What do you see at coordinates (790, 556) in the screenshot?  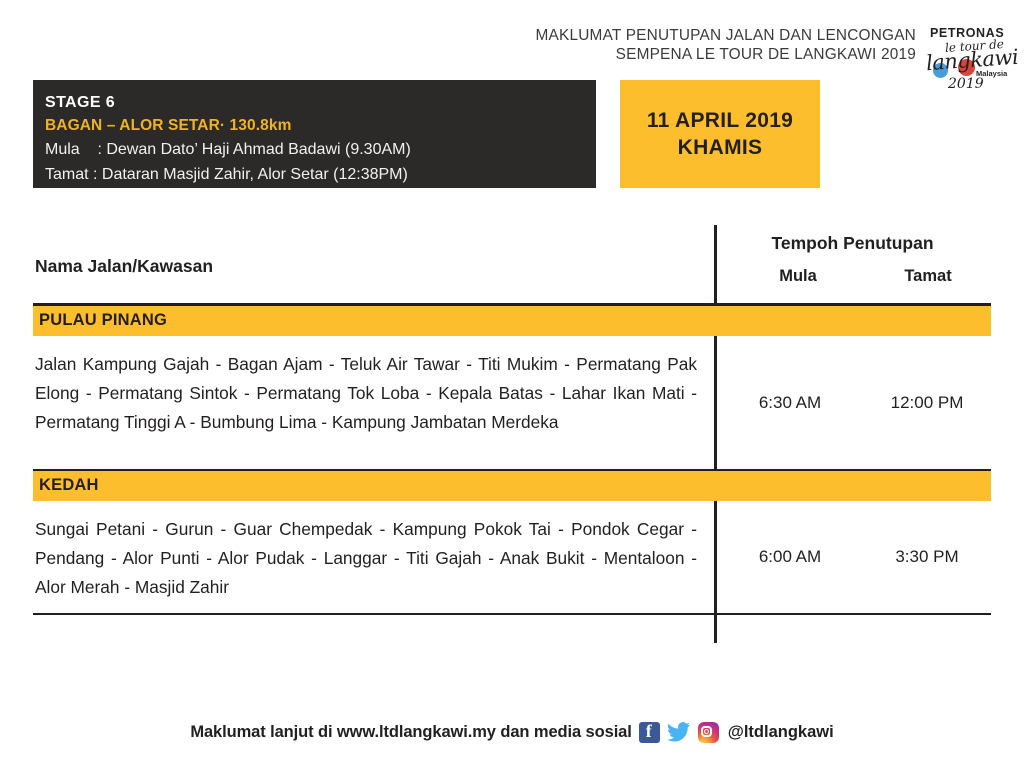 I see `closure-start-time: 6:00 AM` at bounding box center [790, 556].